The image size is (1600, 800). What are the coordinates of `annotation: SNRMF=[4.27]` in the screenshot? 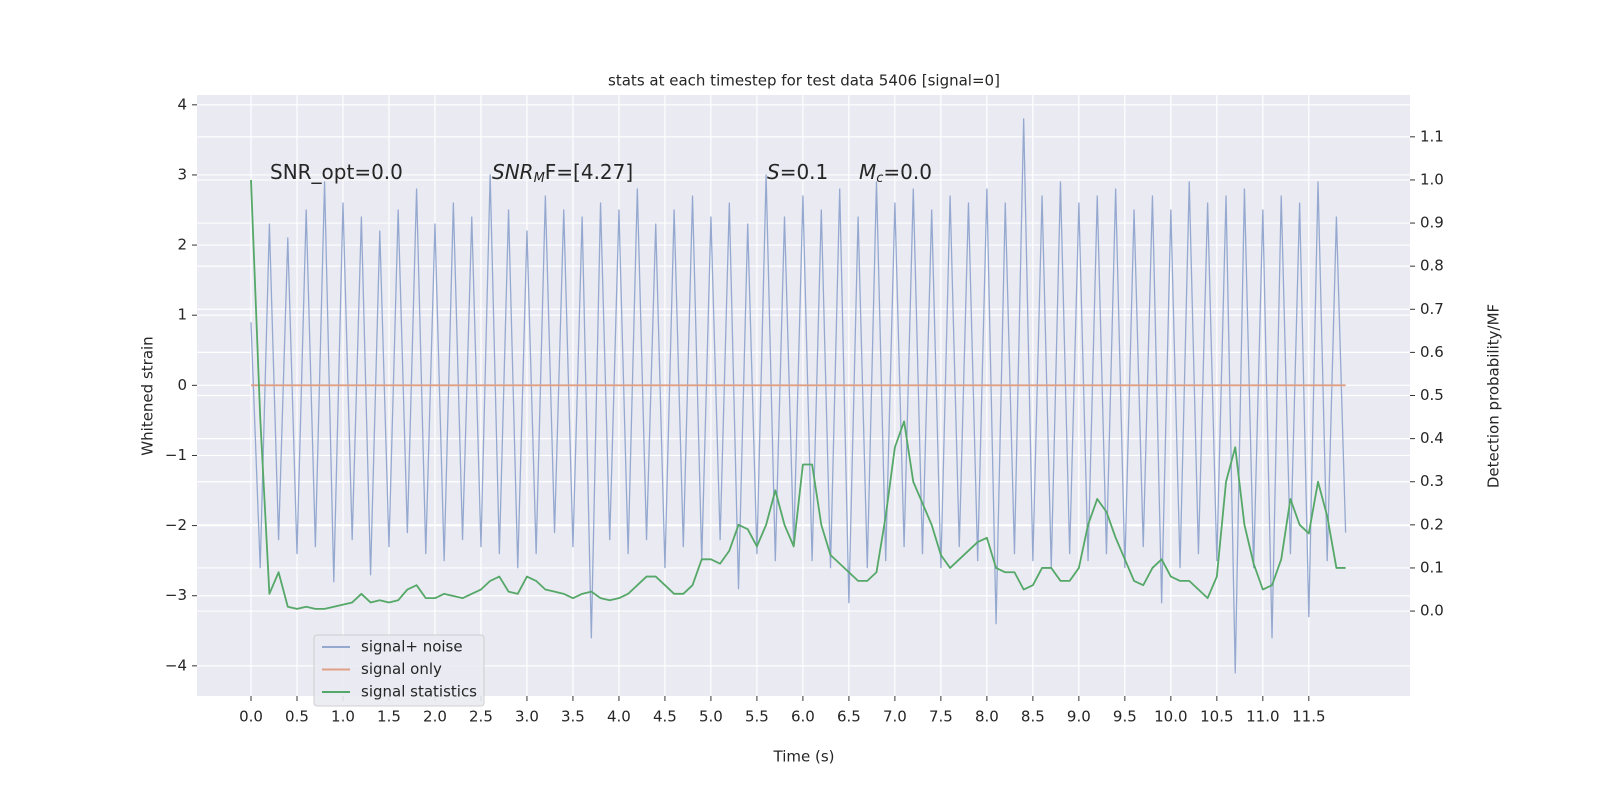 It's located at (562, 173).